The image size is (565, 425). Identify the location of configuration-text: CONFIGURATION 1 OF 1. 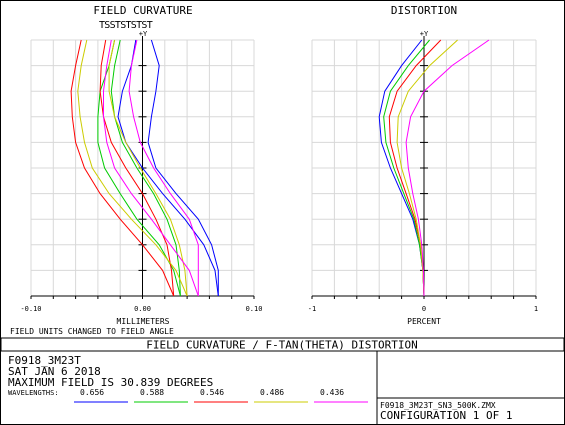
(446, 415).